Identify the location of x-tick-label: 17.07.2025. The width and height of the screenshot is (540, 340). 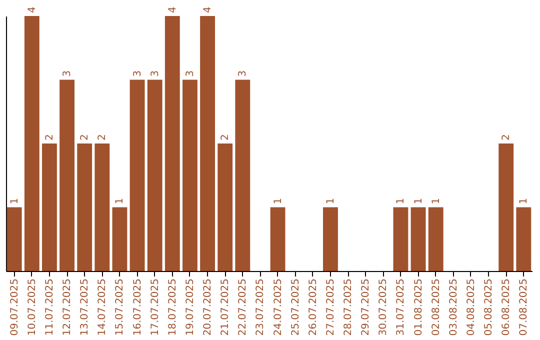
(155, 307).